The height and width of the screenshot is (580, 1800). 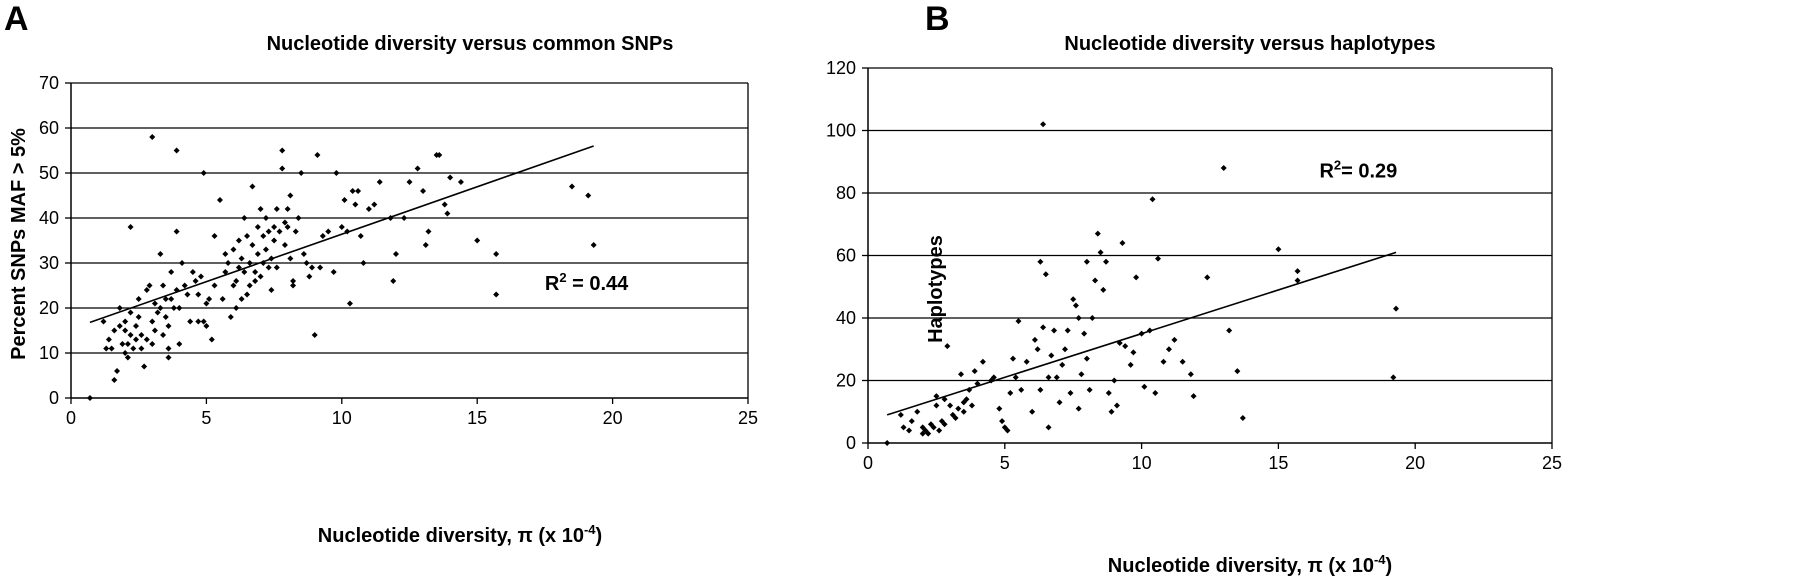 What do you see at coordinates (851, 443) in the screenshot?
I see `panel-b-y-tick-label: 0` at bounding box center [851, 443].